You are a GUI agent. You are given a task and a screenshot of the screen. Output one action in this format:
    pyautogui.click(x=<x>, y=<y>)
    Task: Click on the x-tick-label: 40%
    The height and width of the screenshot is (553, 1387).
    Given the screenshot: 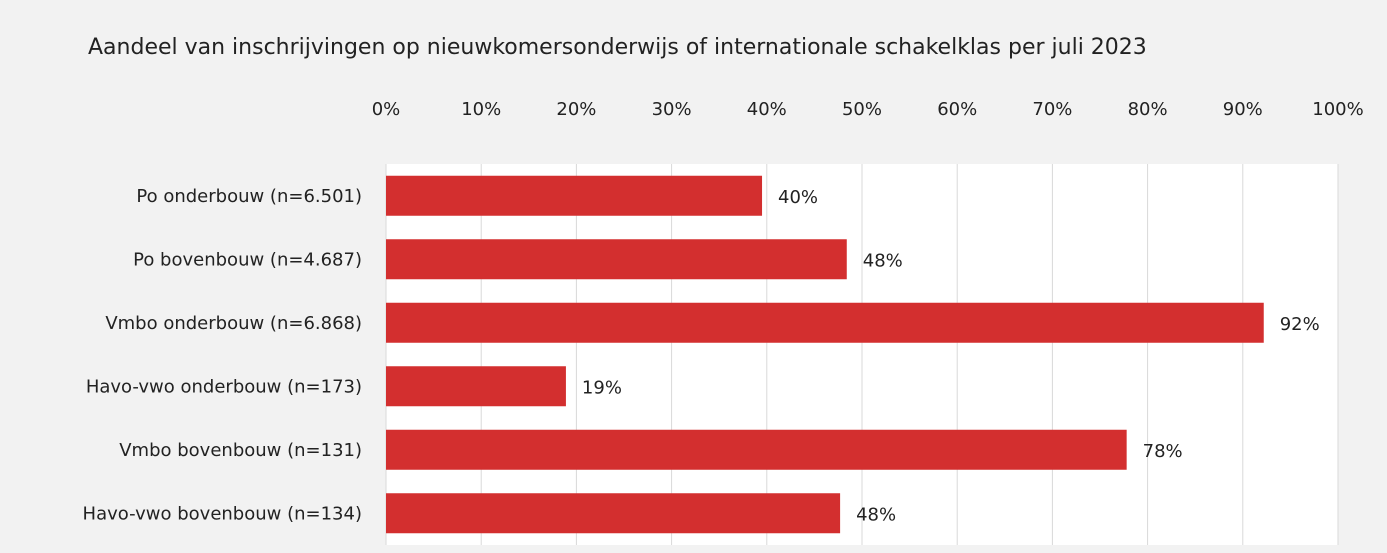 What is the action you would take?
    pyautogui.click(x=767, y=109)
    